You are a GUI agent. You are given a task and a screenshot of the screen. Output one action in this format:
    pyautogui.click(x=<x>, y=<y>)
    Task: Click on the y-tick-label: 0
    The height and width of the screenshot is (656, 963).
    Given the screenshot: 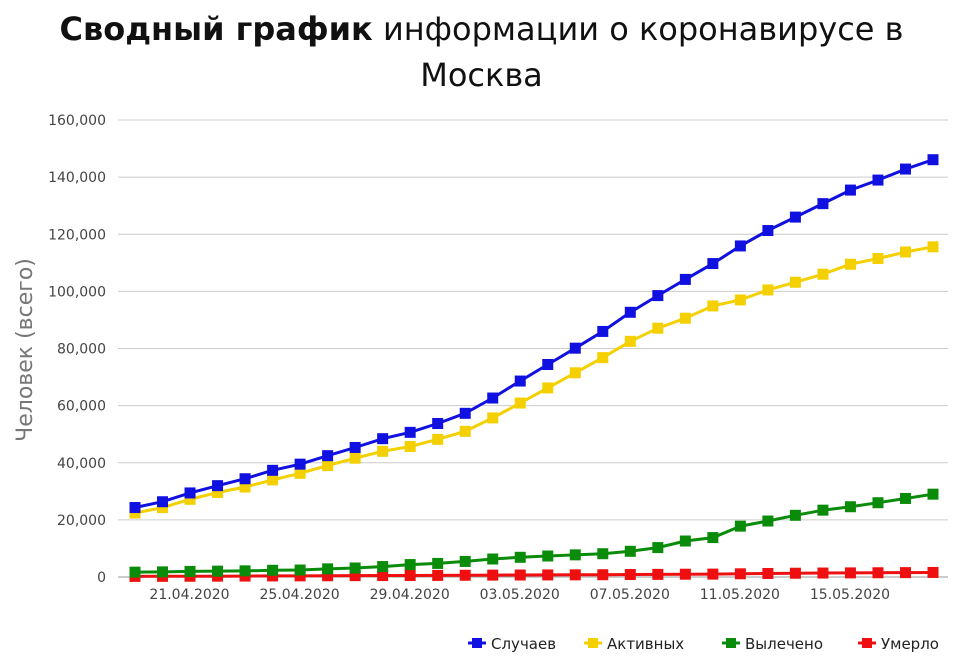 What is the action you would take?
    pyautogui.click(x=101, y=578)
    